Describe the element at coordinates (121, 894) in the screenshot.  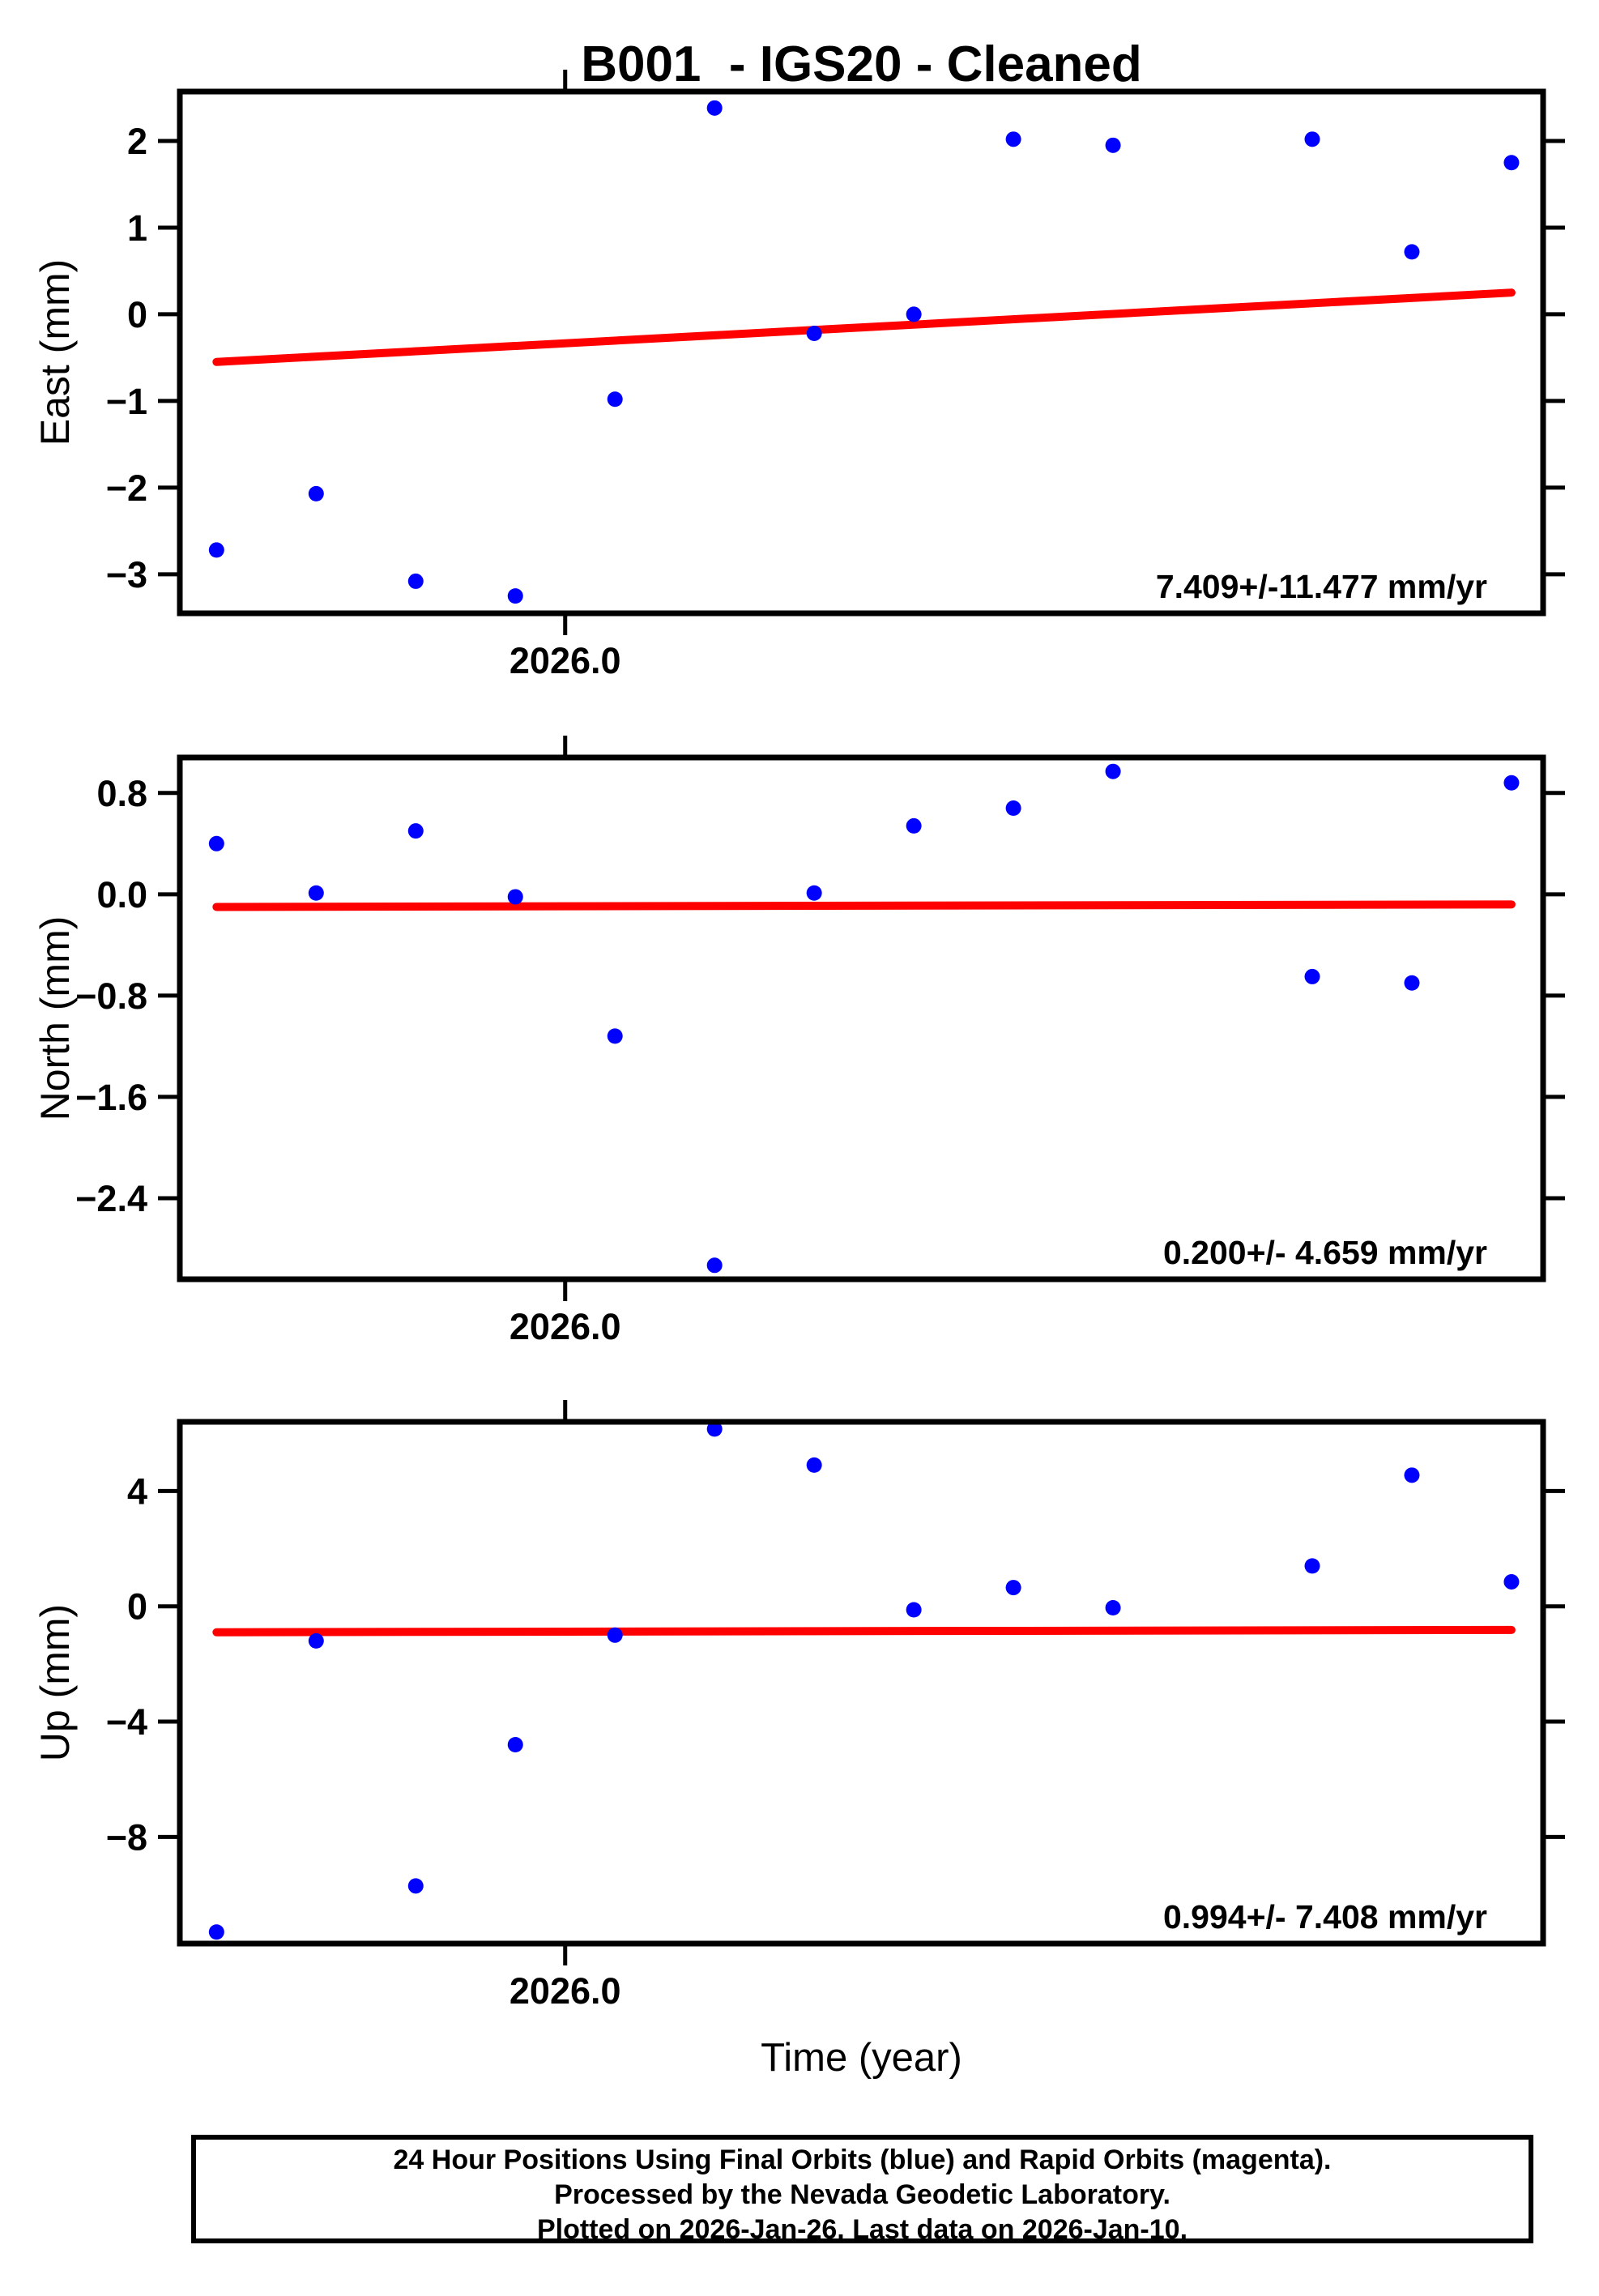
I see `y-tick-label: 0.0` at that location.